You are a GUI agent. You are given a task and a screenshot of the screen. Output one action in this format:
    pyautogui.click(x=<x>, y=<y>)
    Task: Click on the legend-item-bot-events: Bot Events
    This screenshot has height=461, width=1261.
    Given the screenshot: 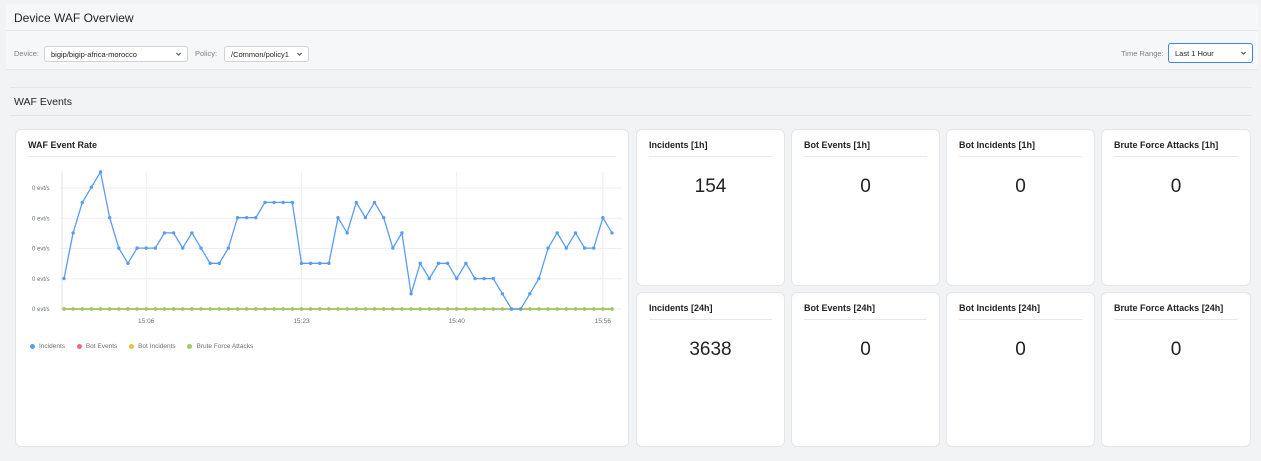 What is the action you would take?
    pyautogui.click(x=96, y=346)
    